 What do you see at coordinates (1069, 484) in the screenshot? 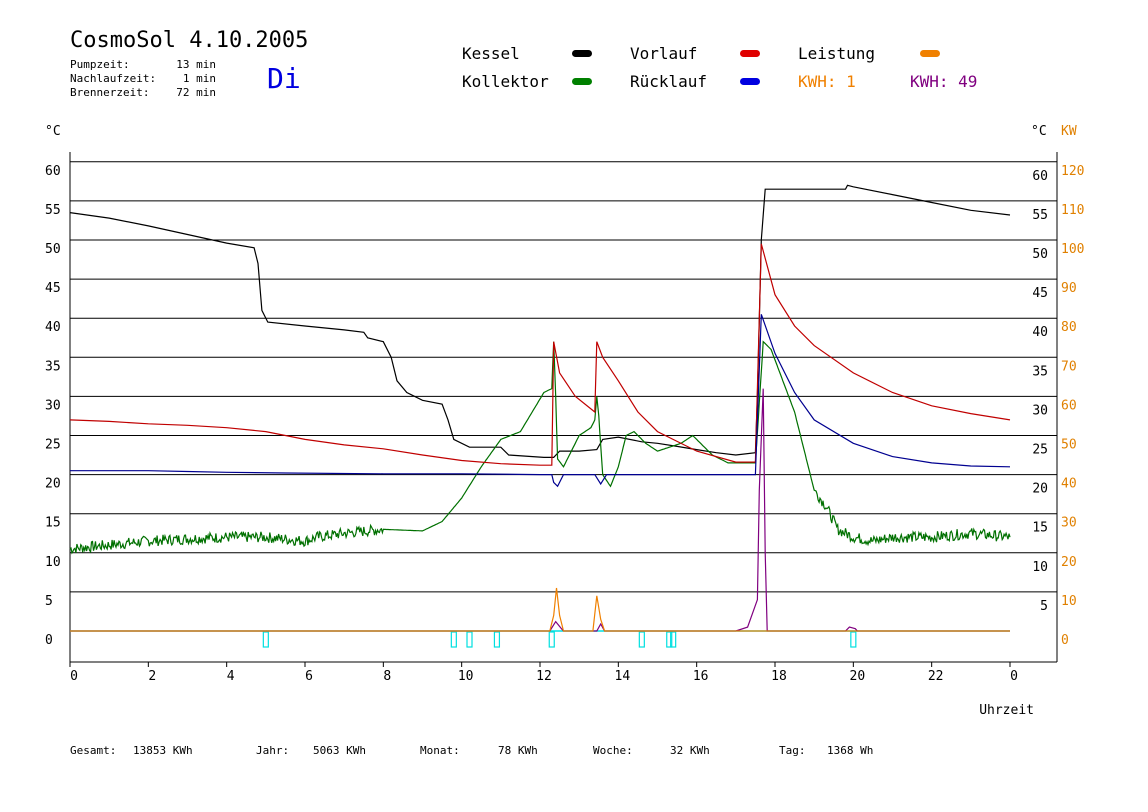
I see `y-kw-tick-label: 40` at bounding box center [1069, 484].